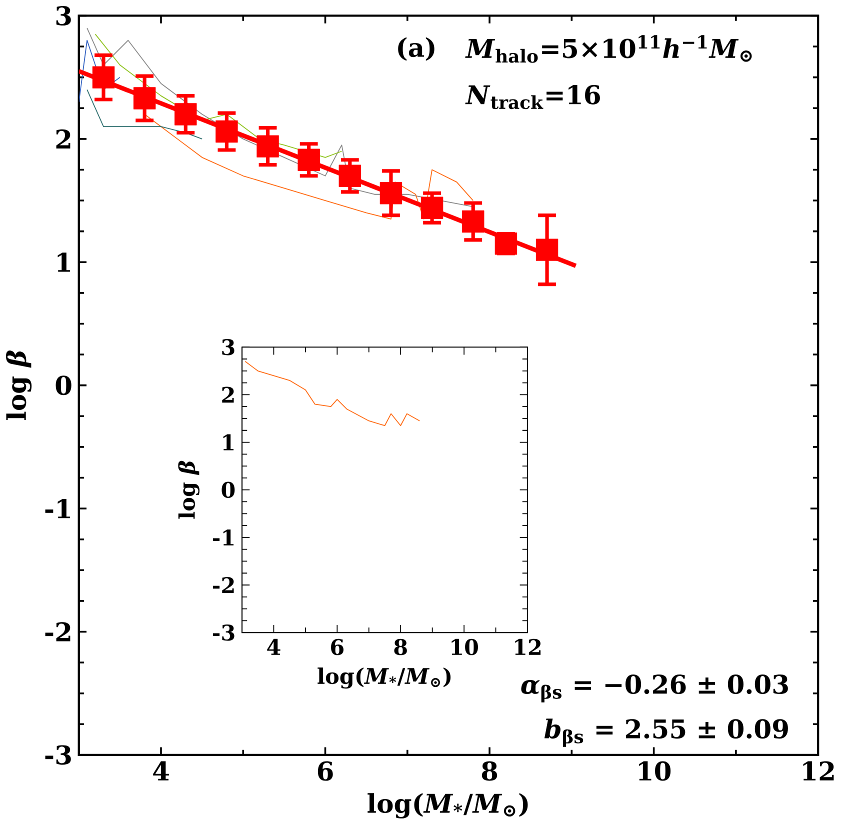 The image size is (842, 824). I want to click on annotation: (a), so click(416, 49).